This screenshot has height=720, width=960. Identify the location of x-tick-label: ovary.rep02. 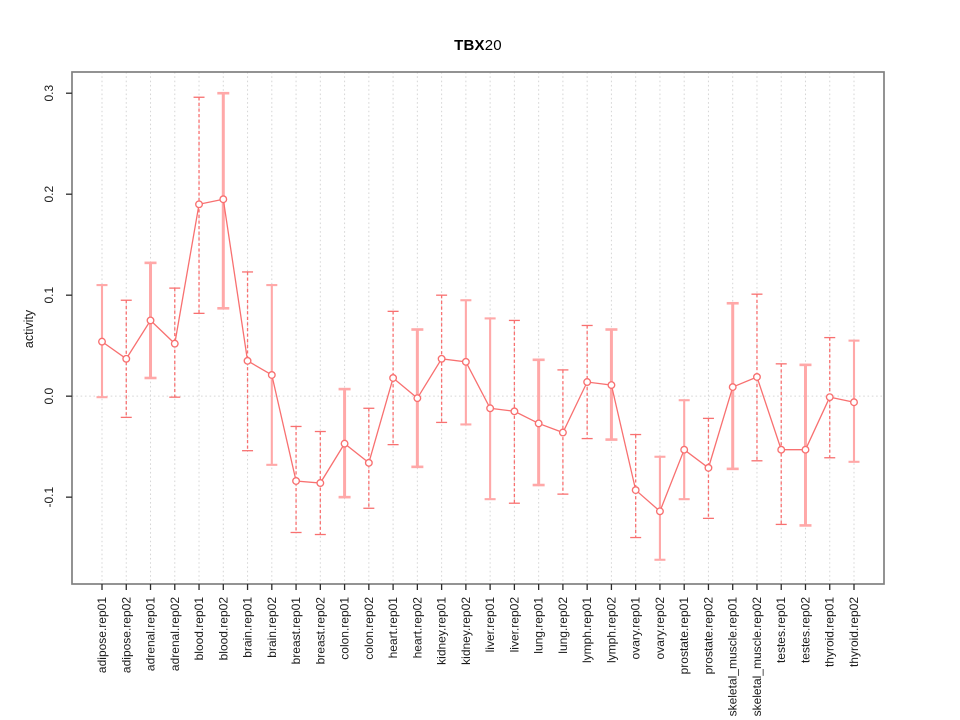
(660, 628).